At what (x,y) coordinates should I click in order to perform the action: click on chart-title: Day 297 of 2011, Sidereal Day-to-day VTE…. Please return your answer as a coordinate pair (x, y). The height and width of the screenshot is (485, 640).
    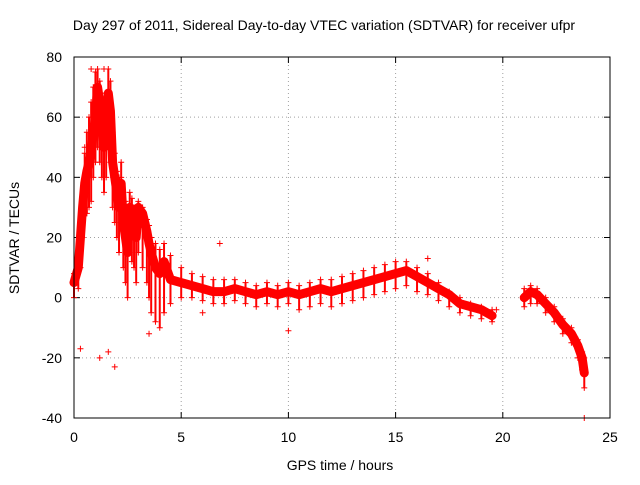
    Looking at the image, I should click on (324, 25).